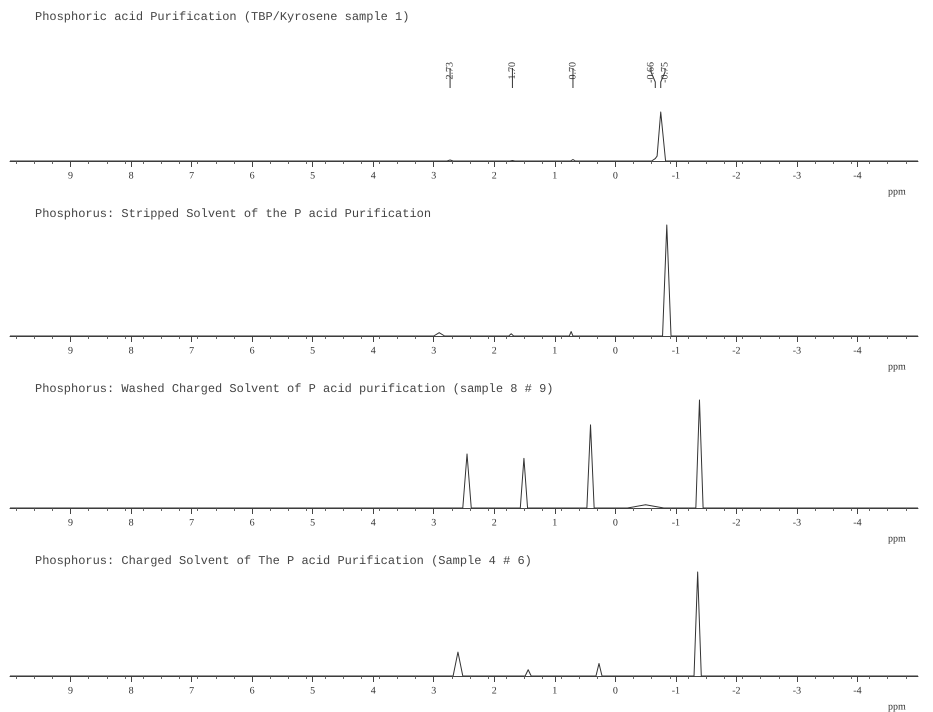  Describe the element at coordinates (222, 17) in the screenshot. I see `chart-title: Phosphoric acid Purification (TBP/Kyrosene sample 1)` at that location.